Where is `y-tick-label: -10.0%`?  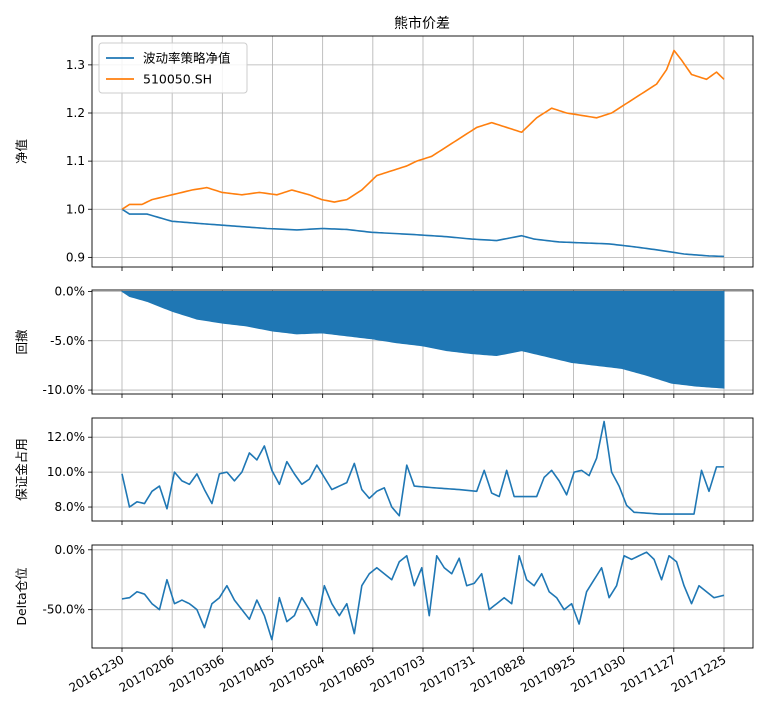 y-tick-label: -10.0% is located at coordinates (64, 390).